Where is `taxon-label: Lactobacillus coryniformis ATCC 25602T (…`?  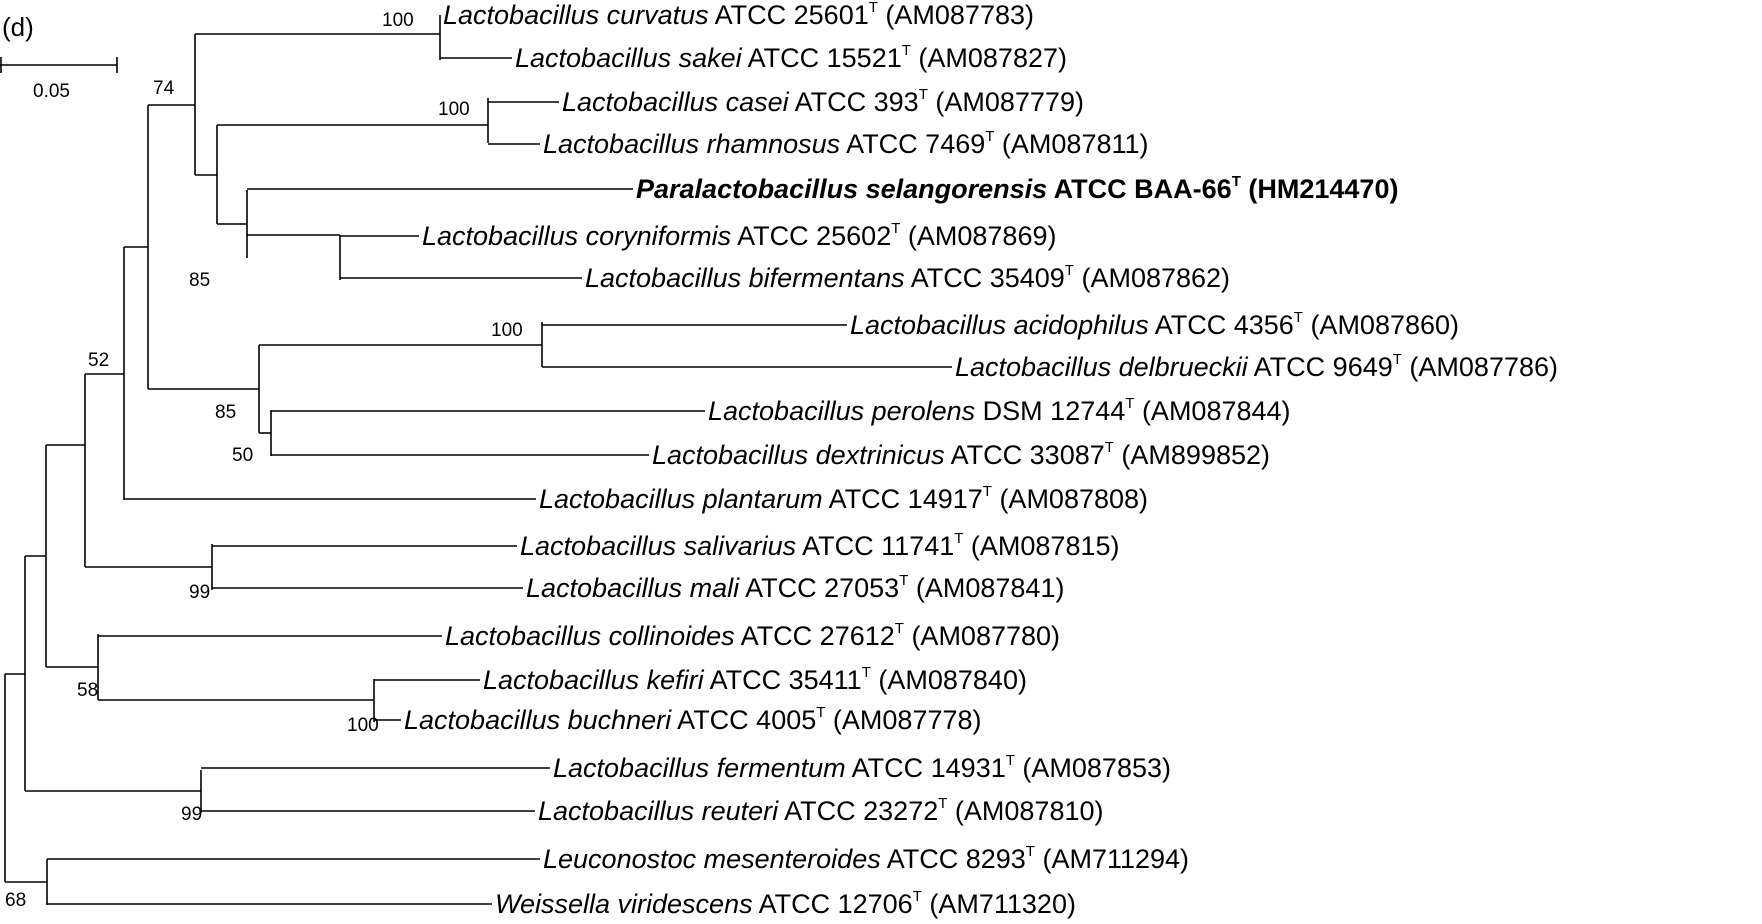
taxon-label: Lactobacillus coryniformis ATCC 25602T (… is located at coordinates (739, 235).